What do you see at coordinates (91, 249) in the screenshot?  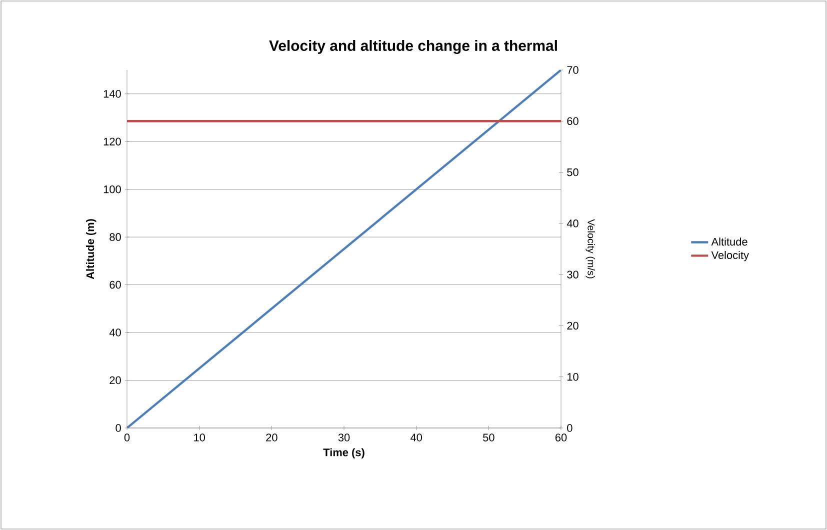 I see `y-axis-title: Altitude (m)` at bounding box center [91, 249].